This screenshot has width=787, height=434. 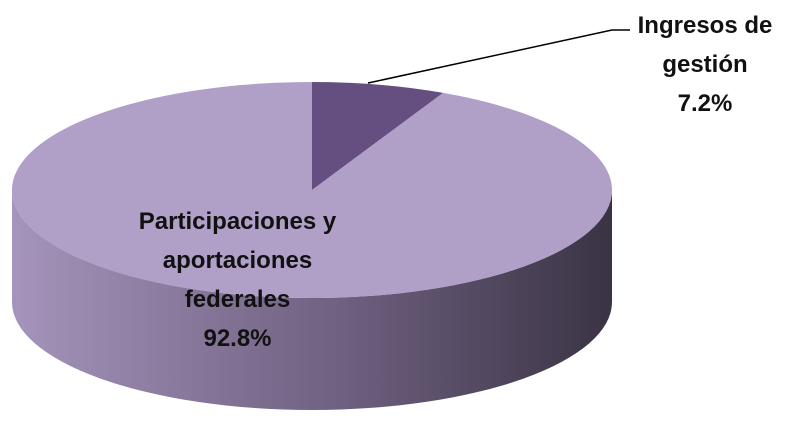 What do you see at coordinates (705, 45) in the screenshot?
I see `slice-label: Ingresos de gestión` at bounding box center [705, 45].